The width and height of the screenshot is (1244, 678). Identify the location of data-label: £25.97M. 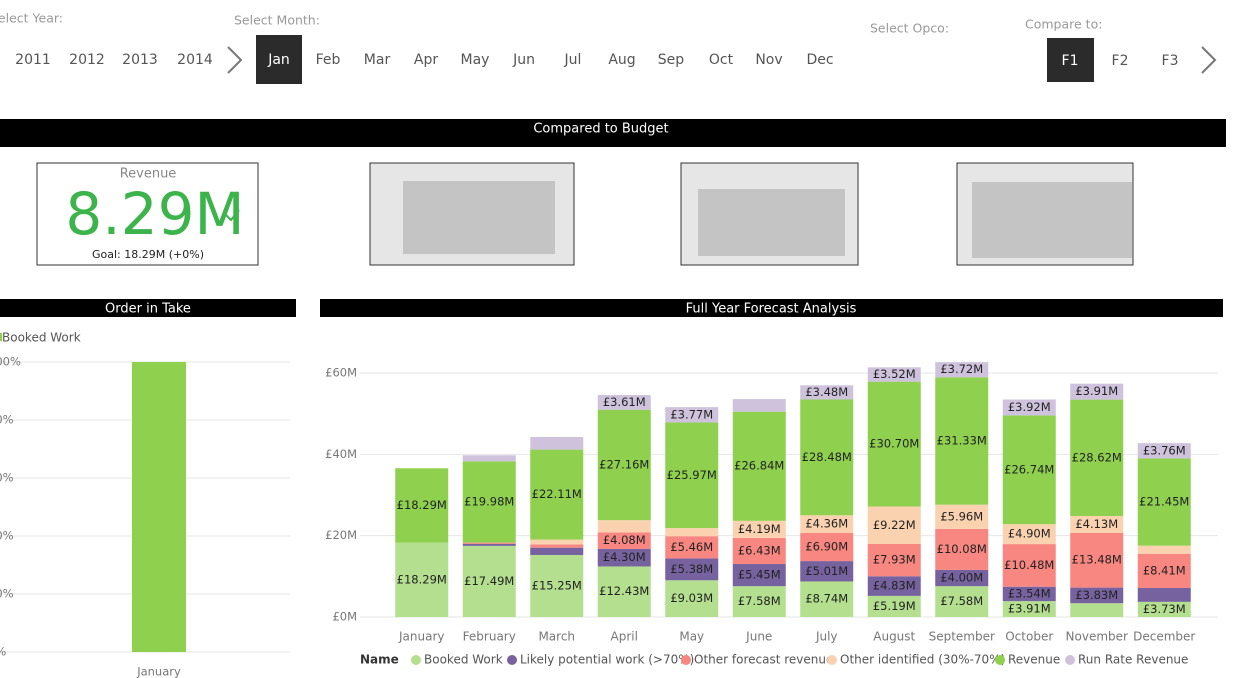
(692, 475).